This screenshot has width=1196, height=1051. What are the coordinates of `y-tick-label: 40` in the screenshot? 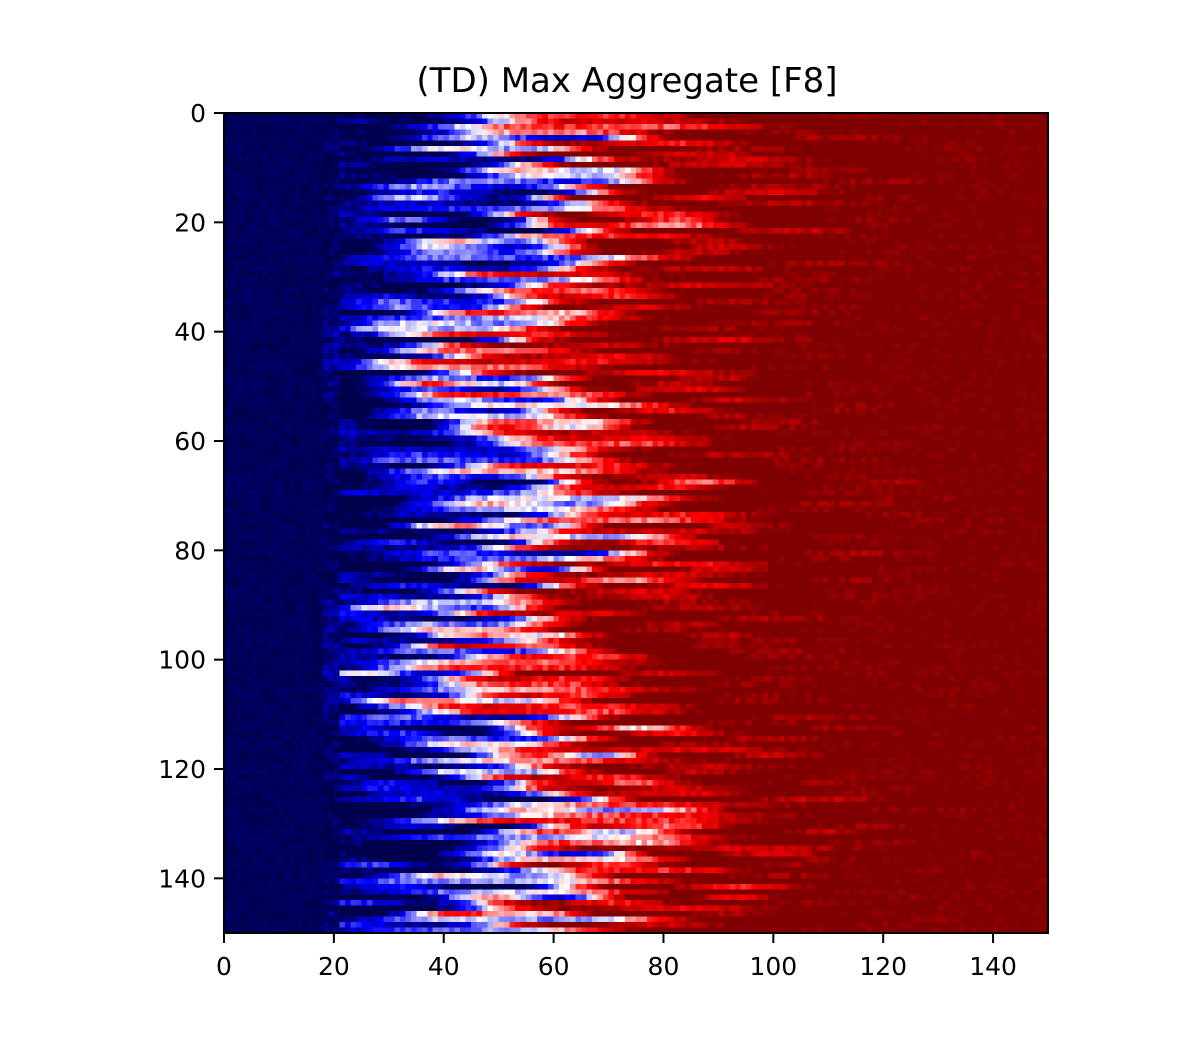 It's located at (190, 332).